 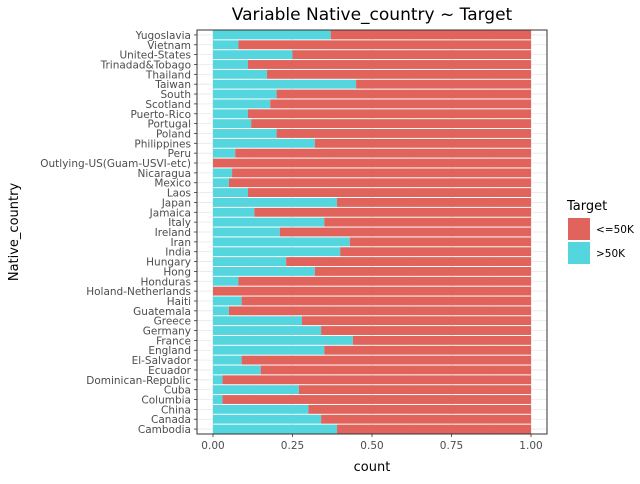 I want to click on legend: <=50K >50K, so click(x=601, y=241).